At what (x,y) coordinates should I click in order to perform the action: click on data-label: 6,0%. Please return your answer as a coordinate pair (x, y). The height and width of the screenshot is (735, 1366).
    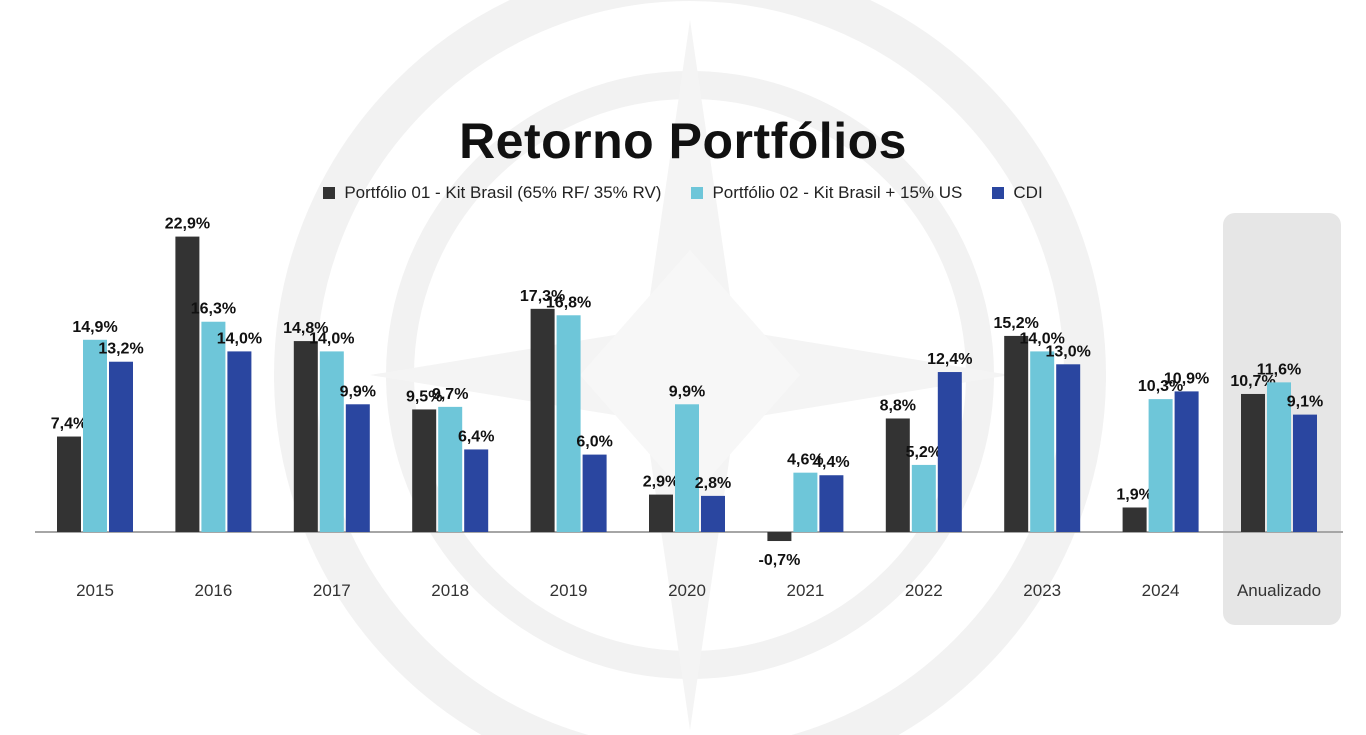
    Looking at the image, I should click on (594, 442).